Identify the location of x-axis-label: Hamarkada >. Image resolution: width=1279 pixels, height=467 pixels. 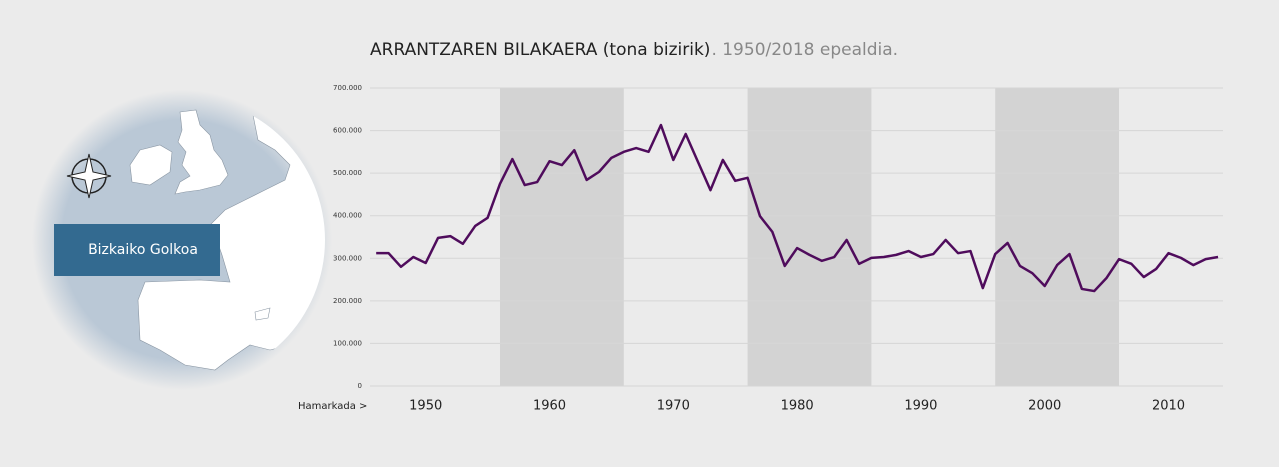
(332, 406).